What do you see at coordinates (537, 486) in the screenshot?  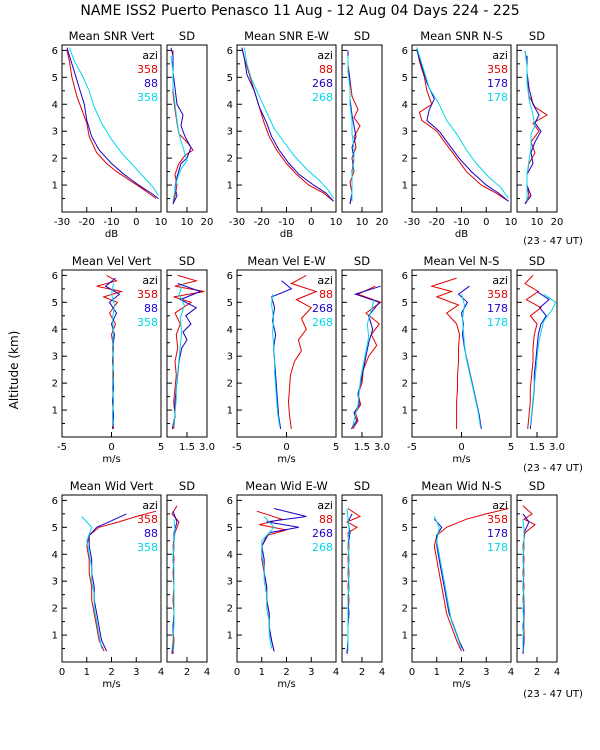 I see `panel-title: SD` at bounding box center [537, 486].